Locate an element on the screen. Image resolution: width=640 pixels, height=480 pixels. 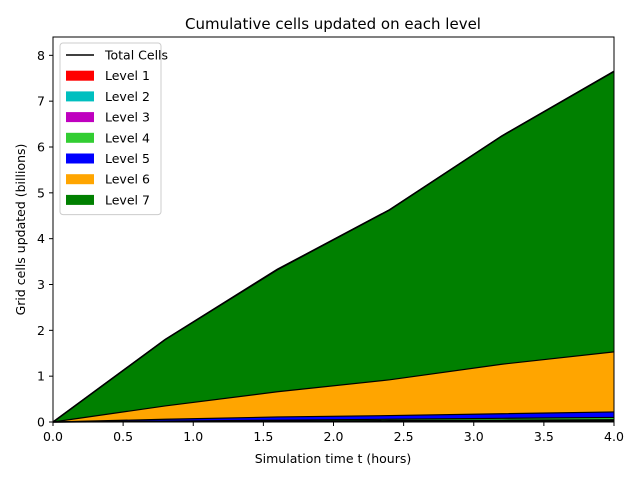
x-tick-label: 0.5 is located at coordinates (123, 436).